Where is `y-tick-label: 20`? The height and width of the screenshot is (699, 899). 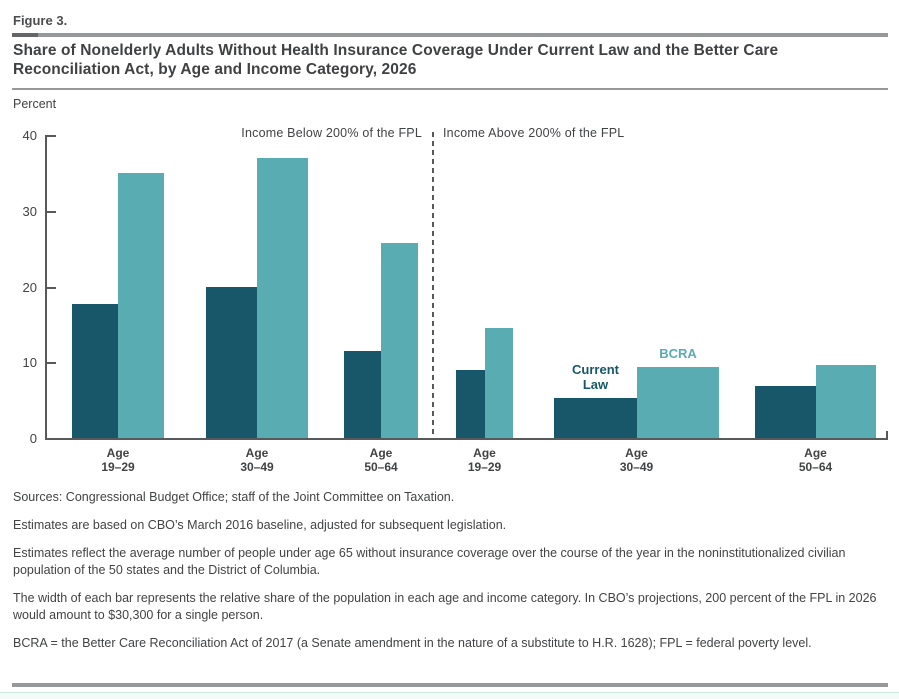
y-tick-label: 20 is located at coordinates (29, 287).